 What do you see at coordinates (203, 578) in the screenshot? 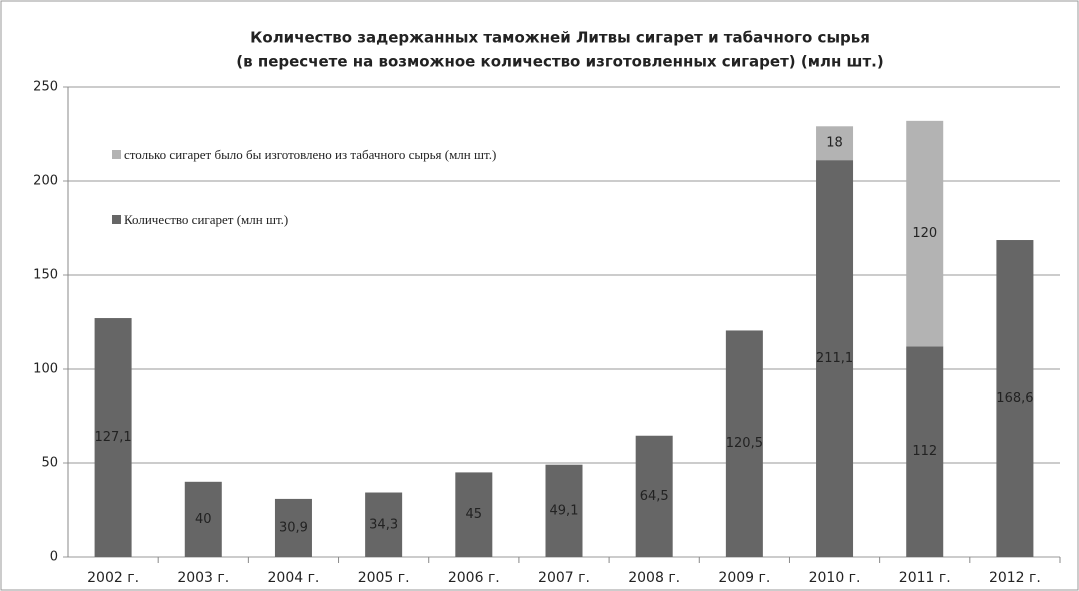
I see `x-tick-label: 2003 г.` at bounding box center [203, 578].